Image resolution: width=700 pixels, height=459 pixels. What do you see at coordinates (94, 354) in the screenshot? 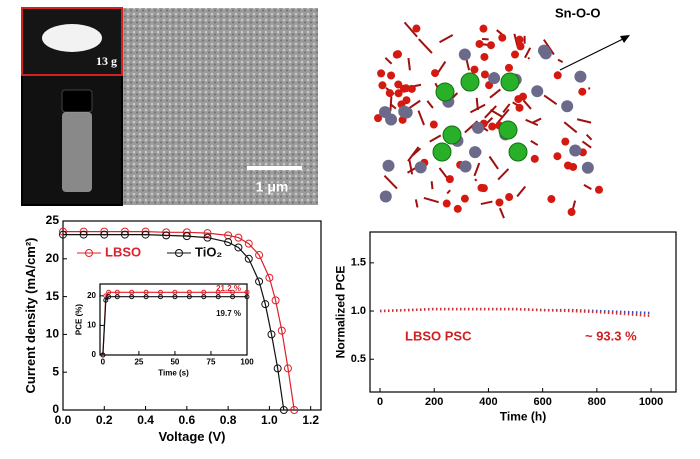
I see `y-tick-label: 0` at bounding box center [94, 354].